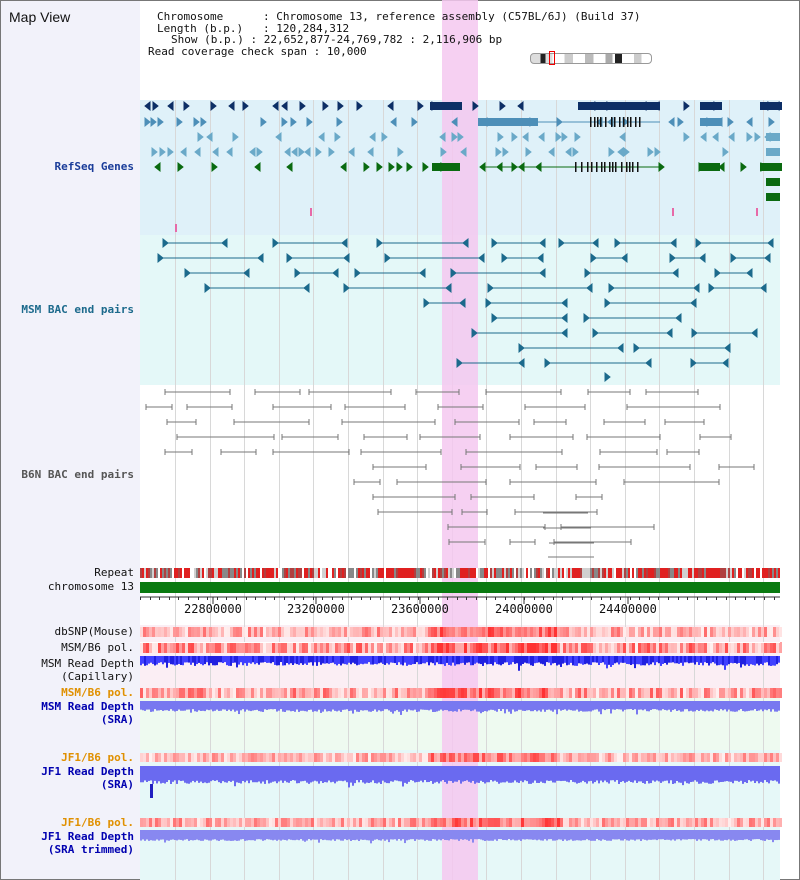 Image resolution: width=800 pixels, height=880 pixels. Describe the element at coordinates (87, 706) in the screenshot. I see `track-label-msm-depth-sra: MSM Read Depth` at that location.